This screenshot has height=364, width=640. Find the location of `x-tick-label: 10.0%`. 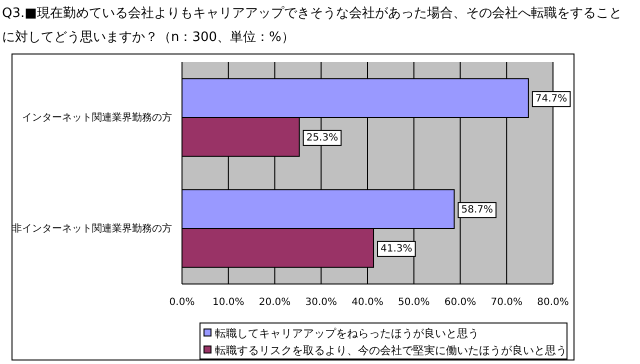

x-tick-label: 10.0% is located at coordinates (228, 302).